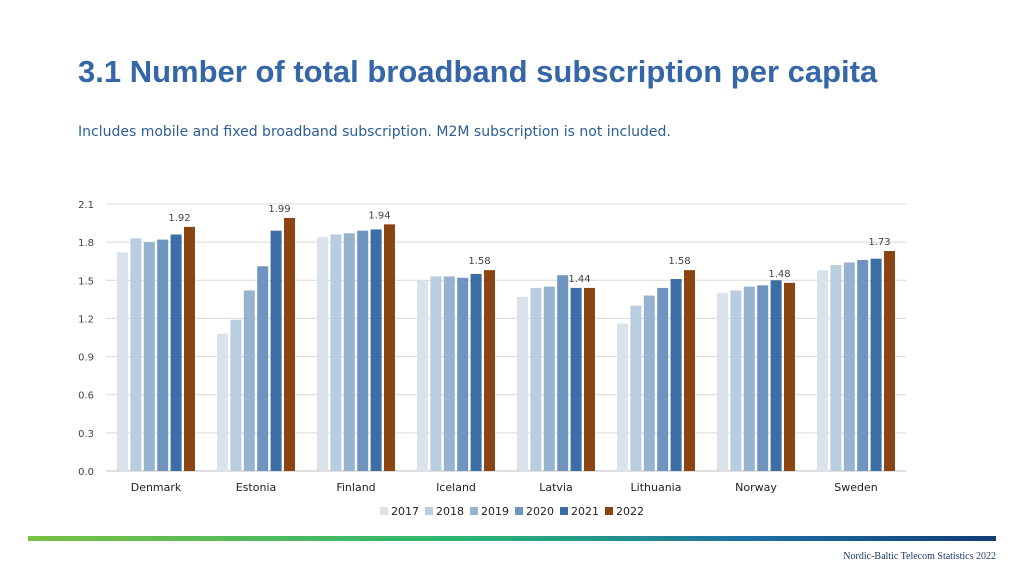  Describe the element at coordinates (86, 396) in the screenshot. I see `y-tick-label: 0.6` at that location.